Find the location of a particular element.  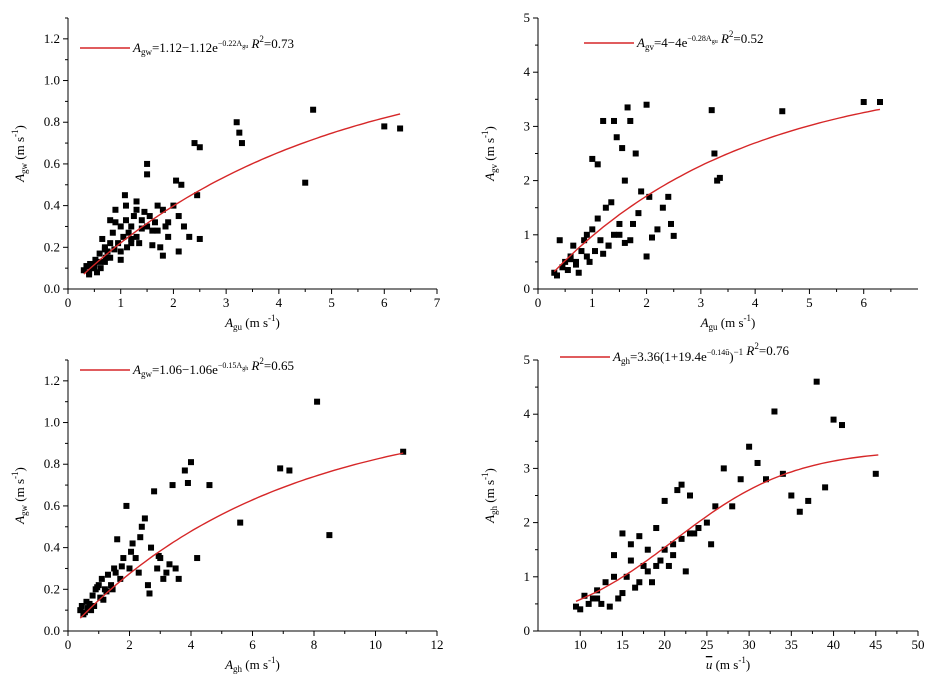

x-tick-label: 3 is located at coordinates (701, 302).